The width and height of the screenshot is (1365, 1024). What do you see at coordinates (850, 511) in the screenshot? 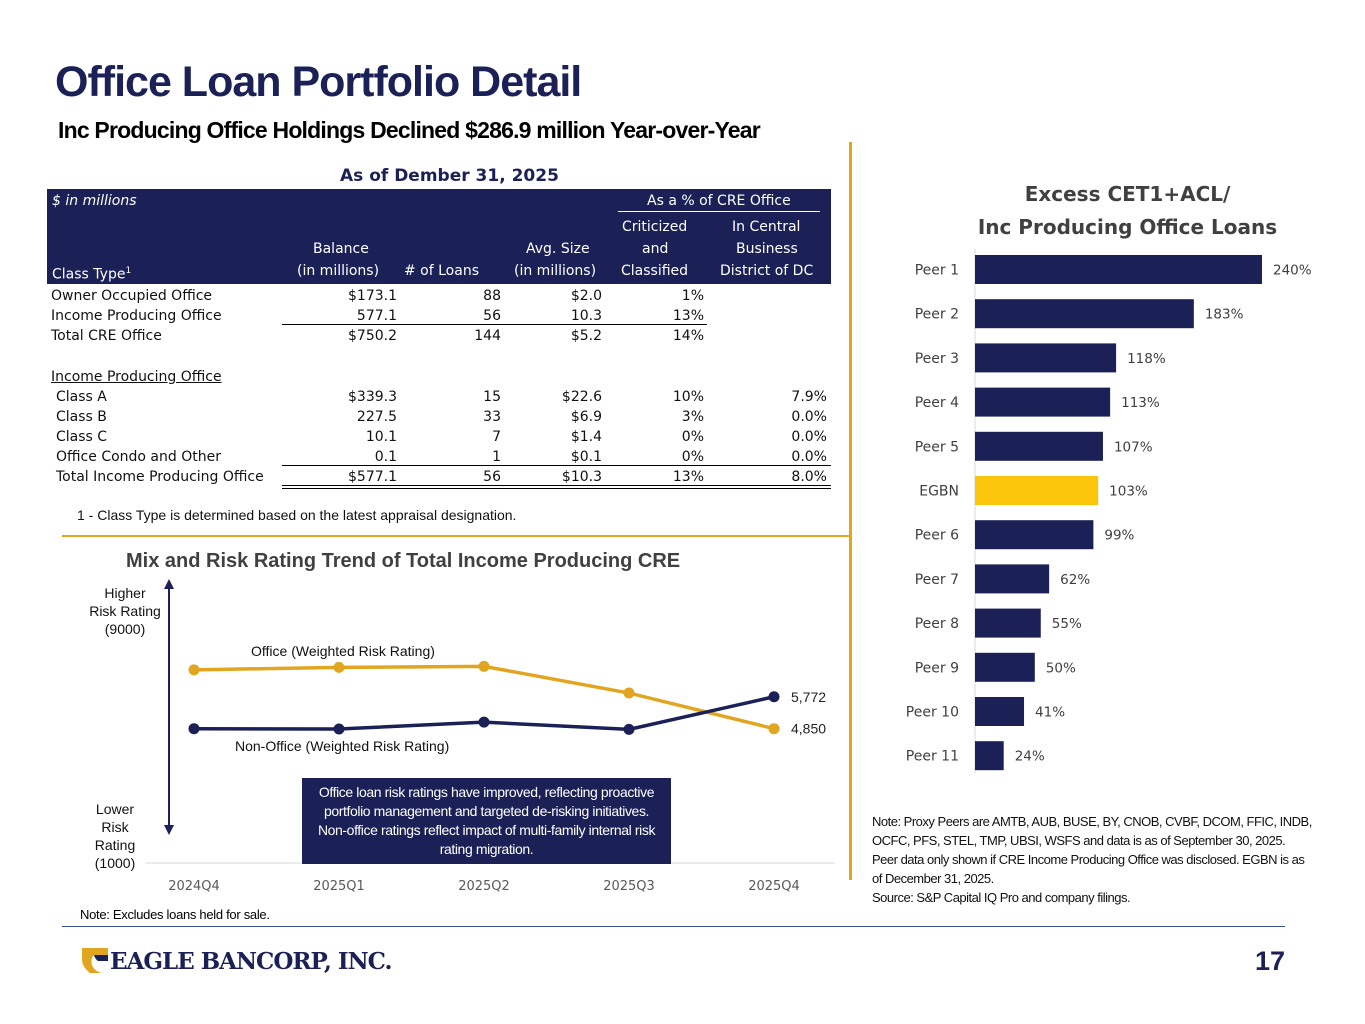
I see `vertical-divider` at bounding box center [850, 511].